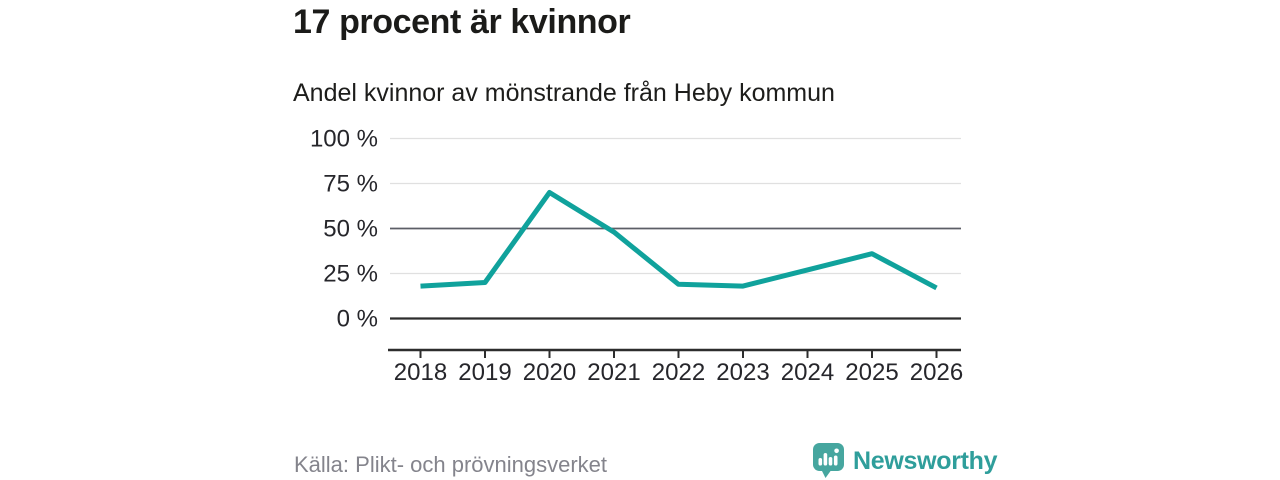  I want to click on newsworthy-icon, so click(828, 460).